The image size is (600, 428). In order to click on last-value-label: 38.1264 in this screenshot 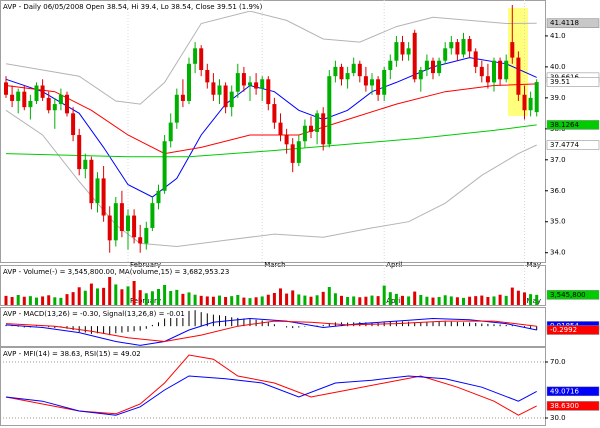, I will do `click(564, 125)`.